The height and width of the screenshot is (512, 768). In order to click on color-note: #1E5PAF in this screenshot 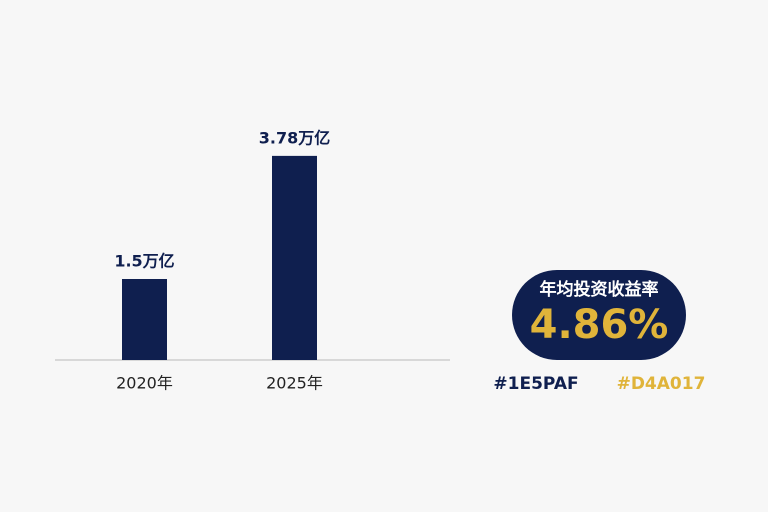, I will do `click(535, 384)`.